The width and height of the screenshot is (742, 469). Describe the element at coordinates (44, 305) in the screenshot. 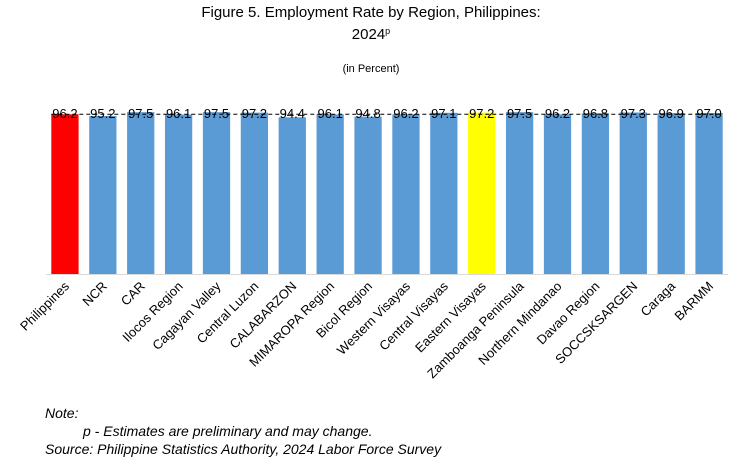

I see `category-label-philippines: Philippines` at that location.